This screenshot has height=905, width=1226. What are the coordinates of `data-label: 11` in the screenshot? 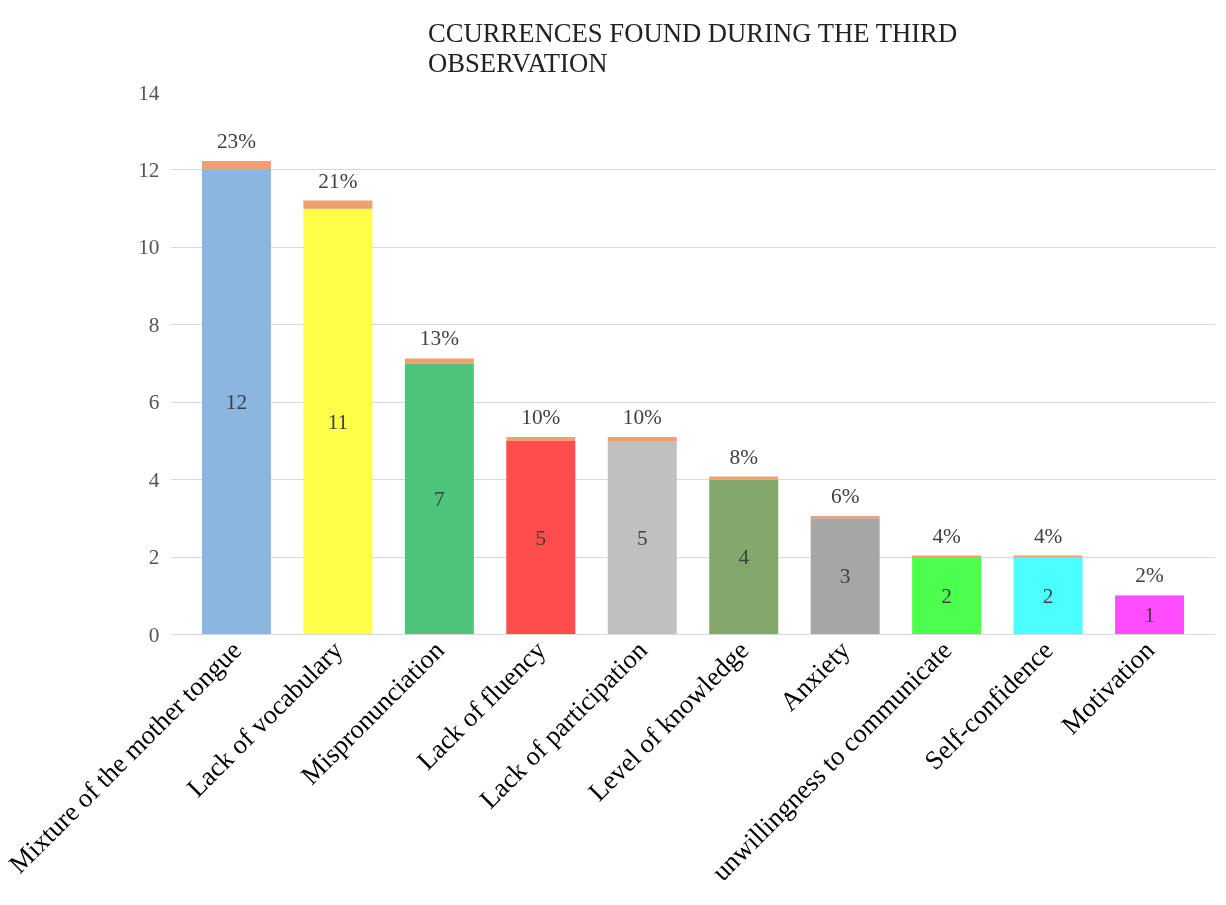 It's located at (338, 421).